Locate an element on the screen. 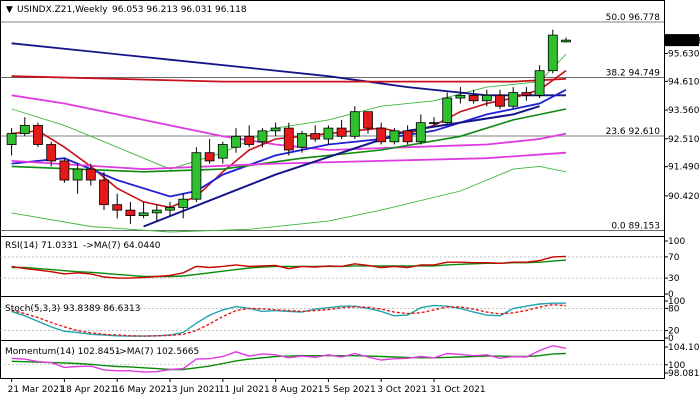  ma_red-line is located at coordinates (289, 79).